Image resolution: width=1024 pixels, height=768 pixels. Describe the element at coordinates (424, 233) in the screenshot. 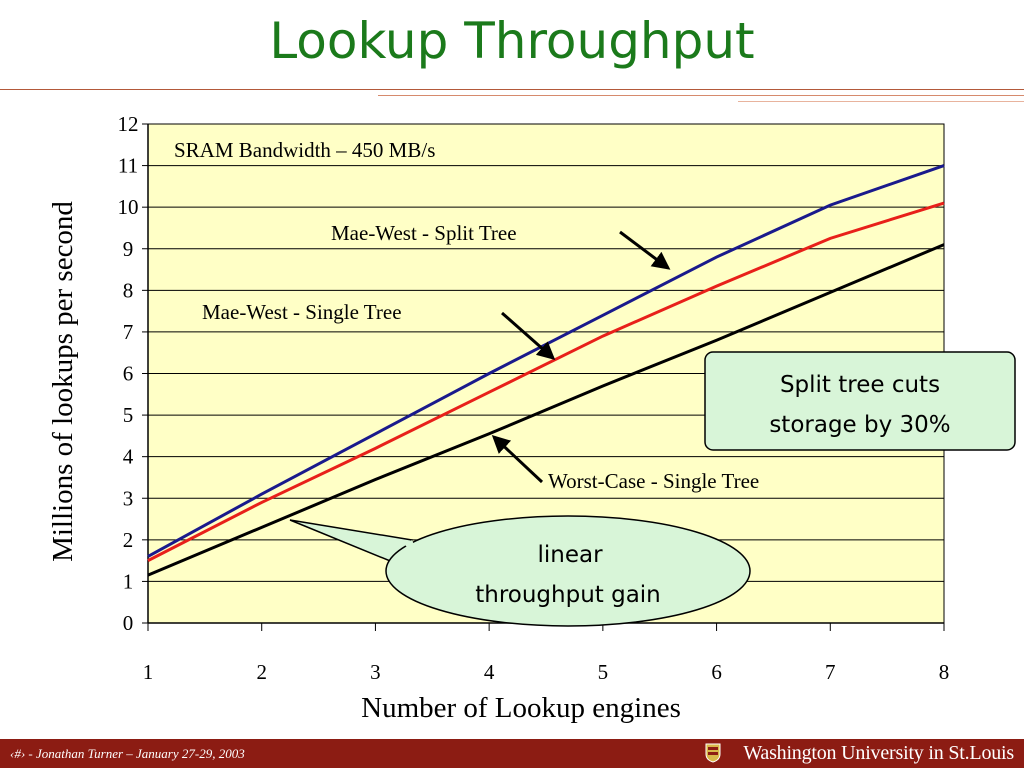

I see `label-split-tree: Mae-West - Split Tree` at that location.